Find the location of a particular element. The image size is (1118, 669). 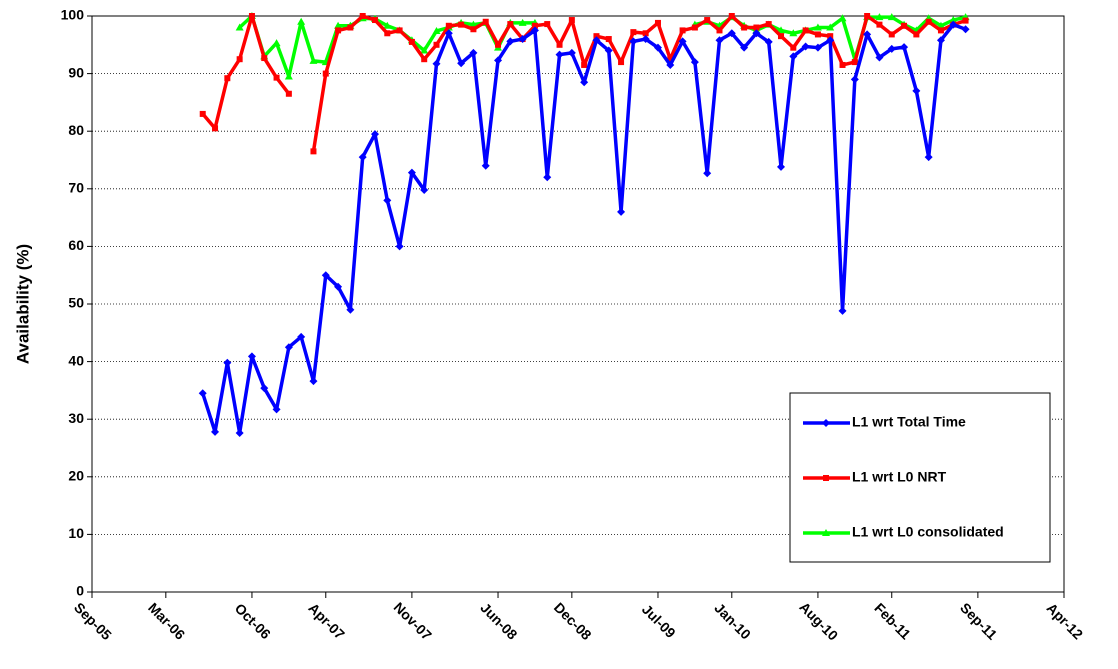

x-tick-label: Jan-10 is located at coordinates (732, 621).